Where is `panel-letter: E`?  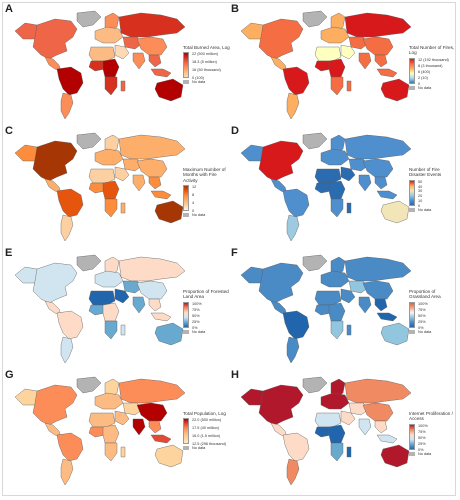
panel-letter: E is located at coordinates (9, 253).